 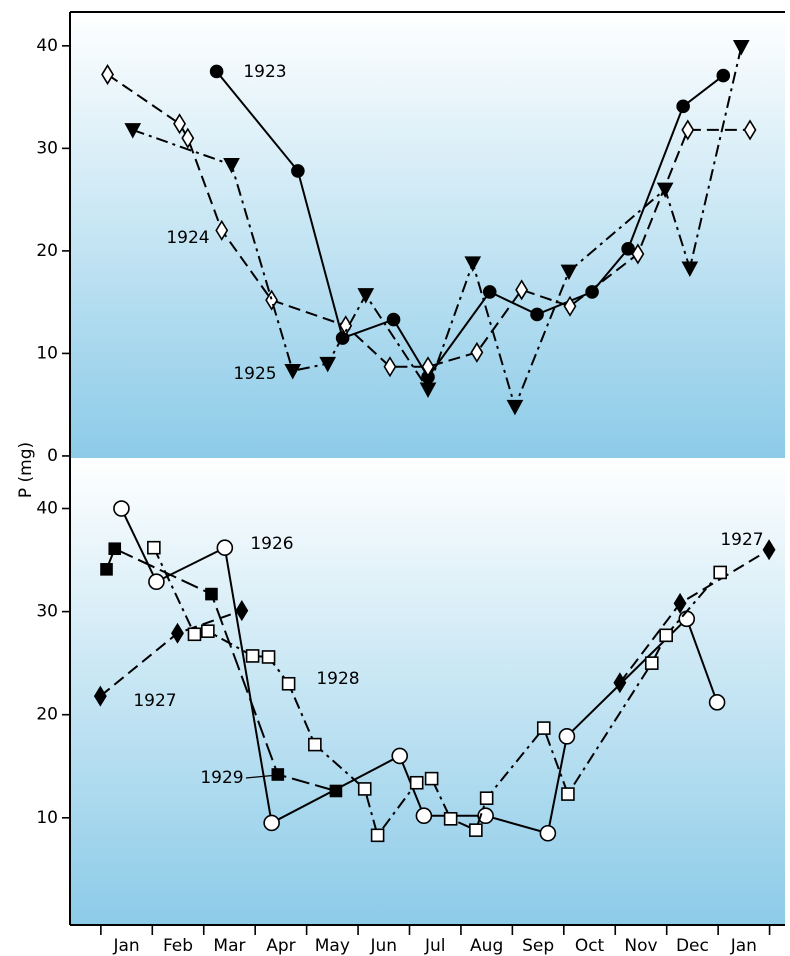 I want to click on series-label: 1928, so click(x=337, y=679).